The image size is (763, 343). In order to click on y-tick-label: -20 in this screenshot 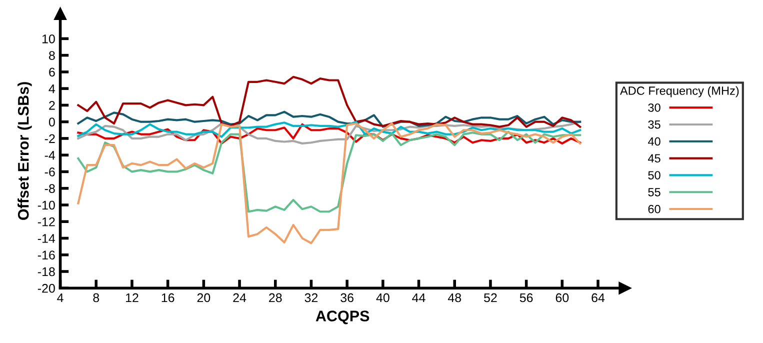, I will do `click(46, 288)`.